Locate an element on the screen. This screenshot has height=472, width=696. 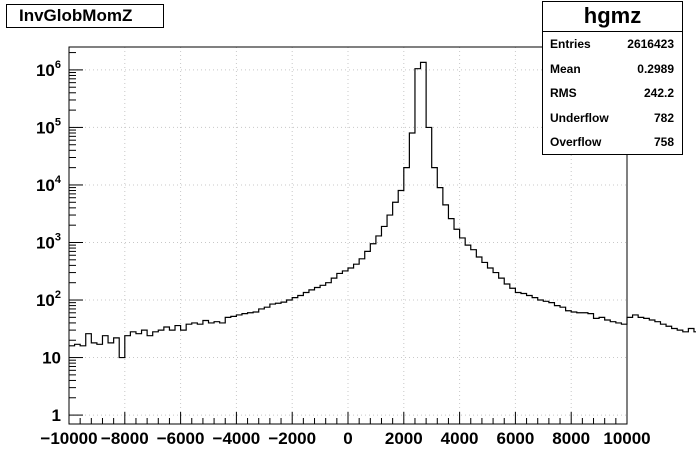
x-tick-label: −6000 is located at coordinates (181, 438).